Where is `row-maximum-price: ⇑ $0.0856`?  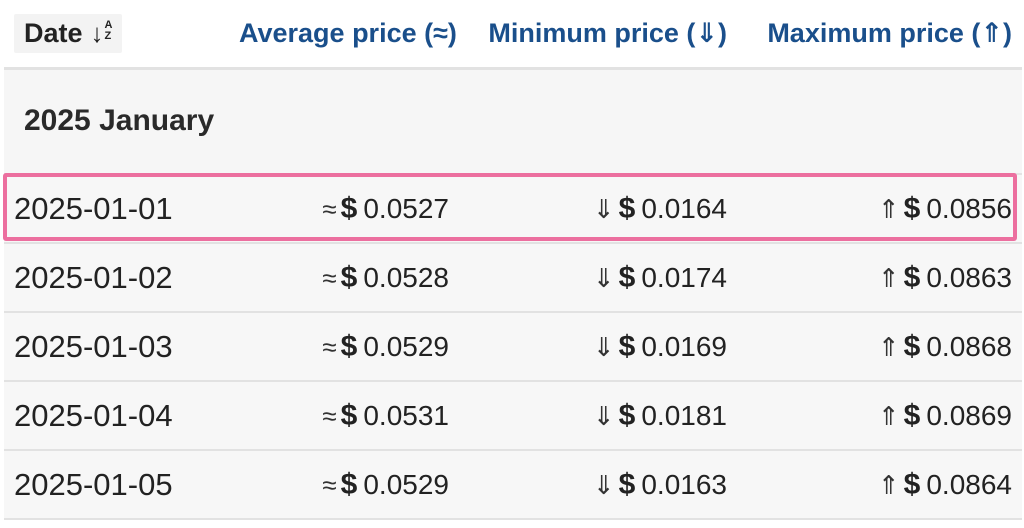
row-maximum-price: ⇑ $0.0856 is located at coordinates (879, 209).